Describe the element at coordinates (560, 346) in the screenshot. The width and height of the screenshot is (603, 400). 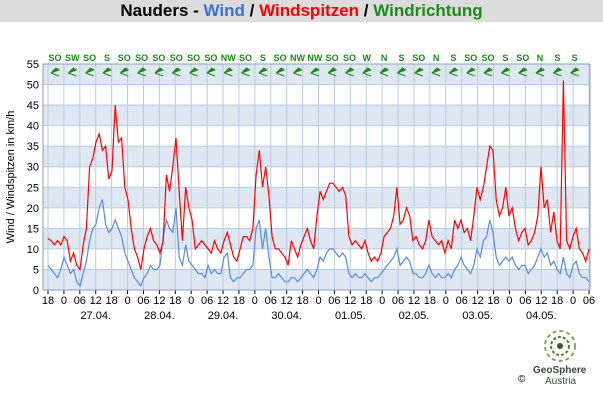
I see `geosphere-logo-icon` at that location.